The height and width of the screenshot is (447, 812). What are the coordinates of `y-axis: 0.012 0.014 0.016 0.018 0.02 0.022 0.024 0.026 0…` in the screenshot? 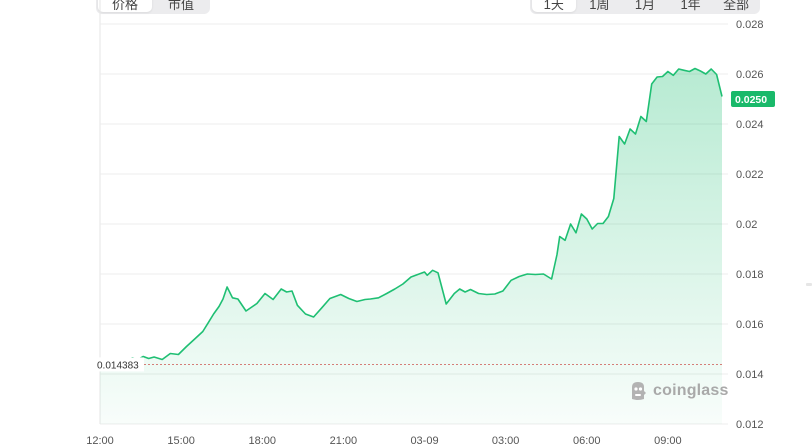 It's located at (750, 225).